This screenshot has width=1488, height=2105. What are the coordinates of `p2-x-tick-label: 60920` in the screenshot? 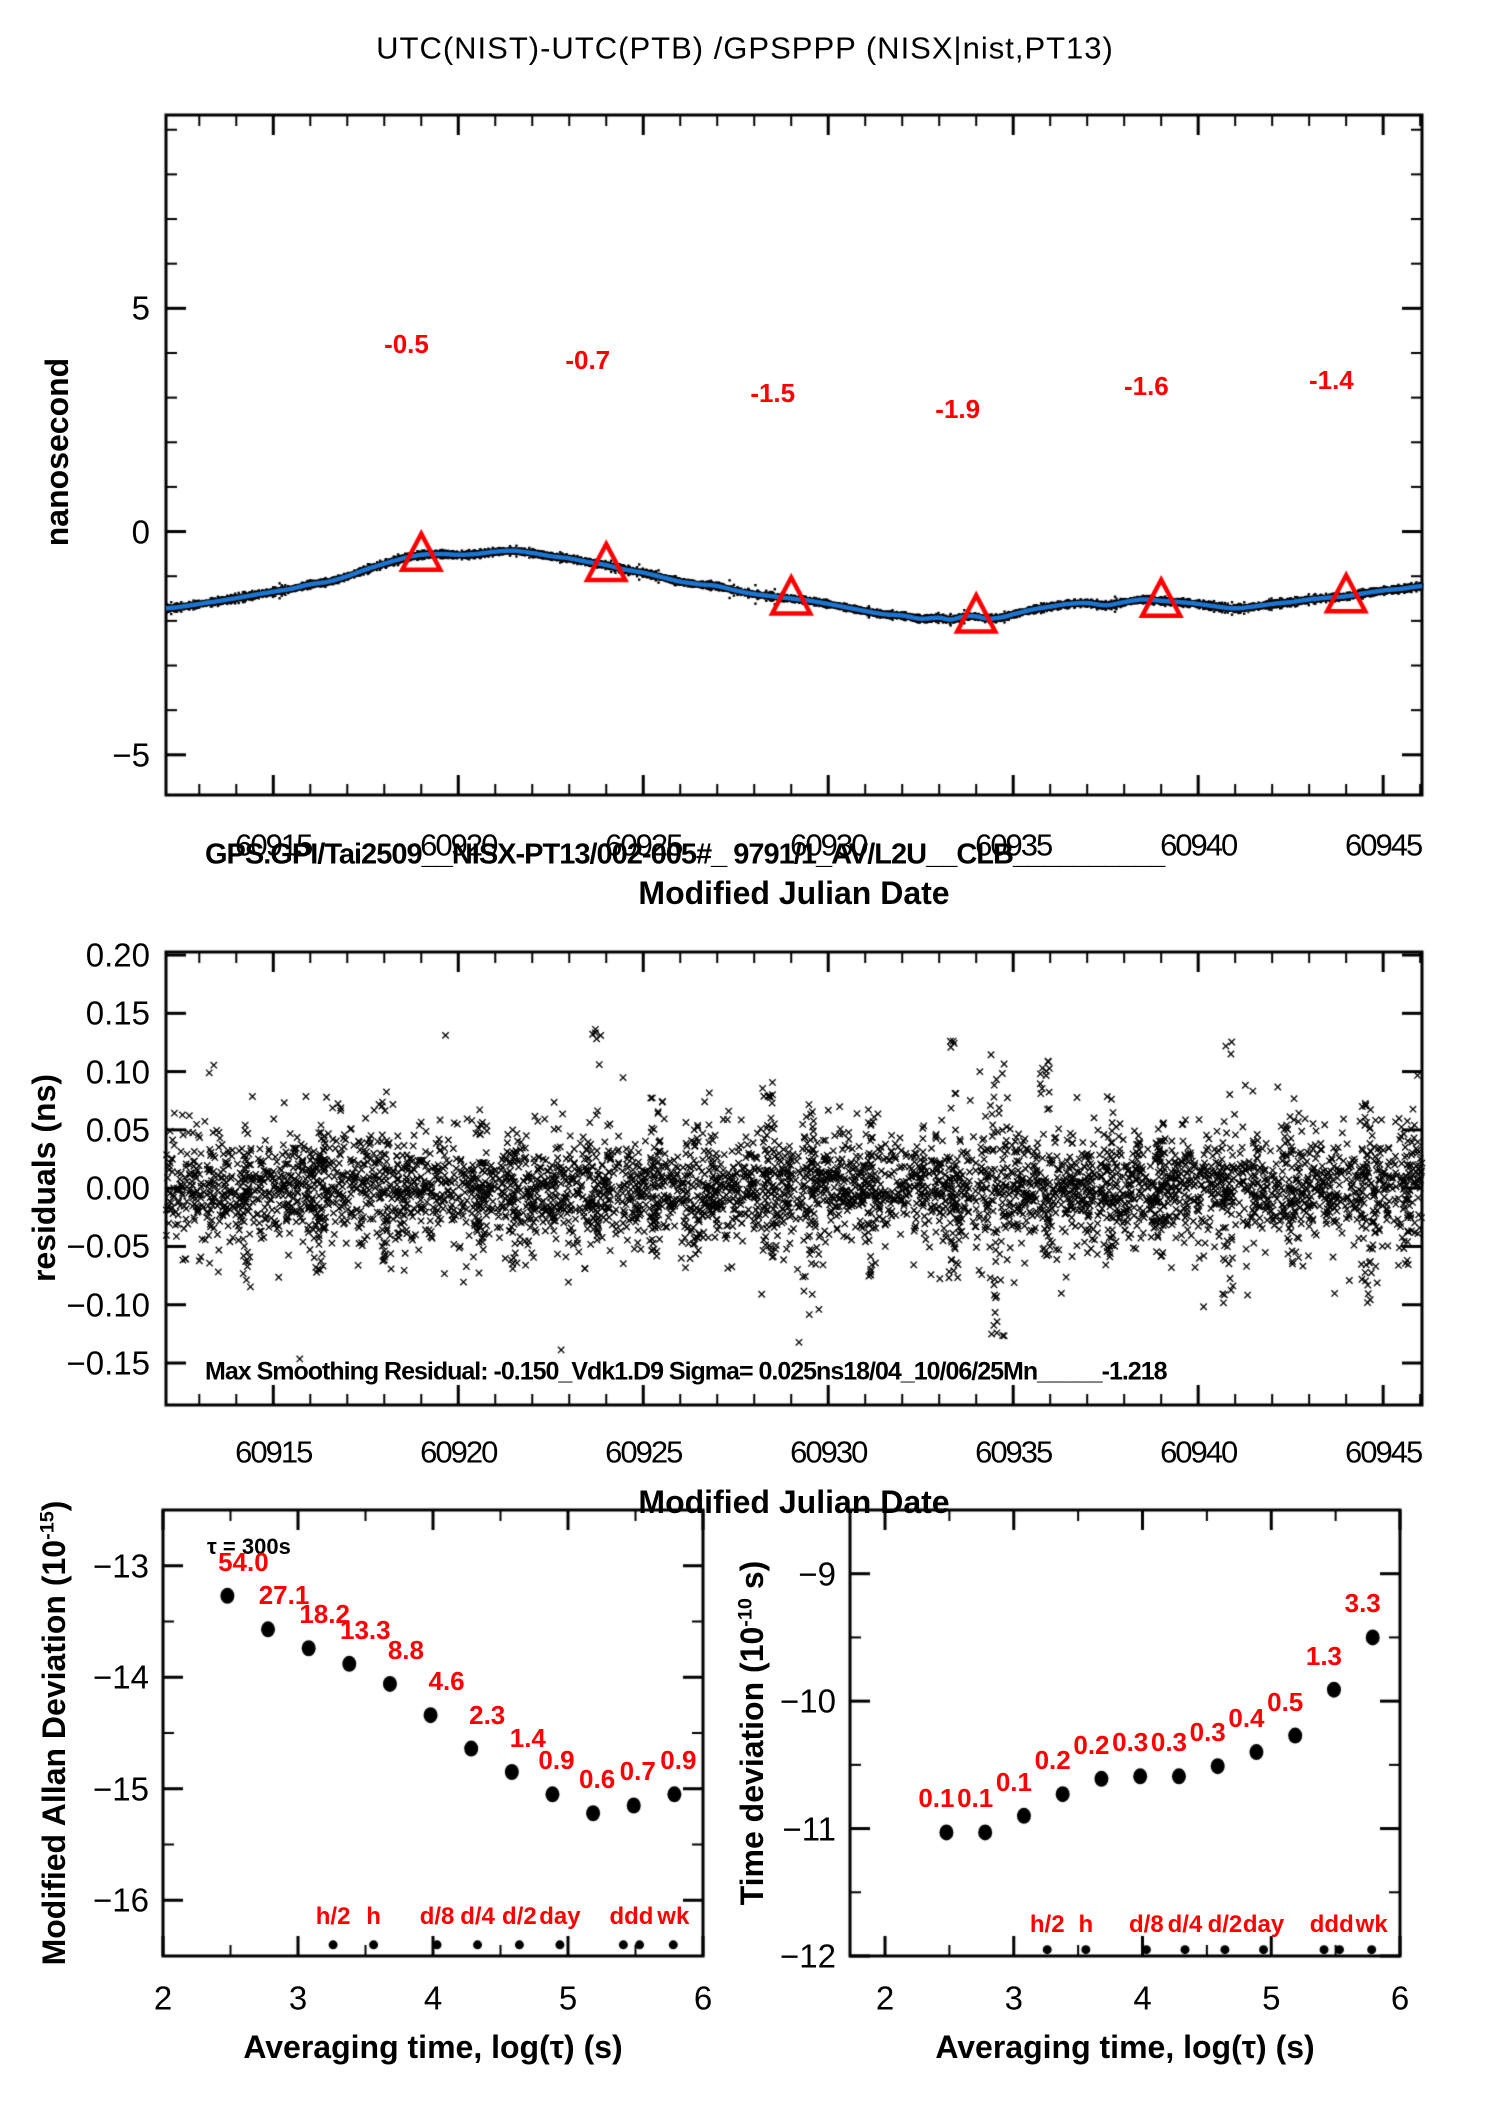 It's located at (459, 1452).